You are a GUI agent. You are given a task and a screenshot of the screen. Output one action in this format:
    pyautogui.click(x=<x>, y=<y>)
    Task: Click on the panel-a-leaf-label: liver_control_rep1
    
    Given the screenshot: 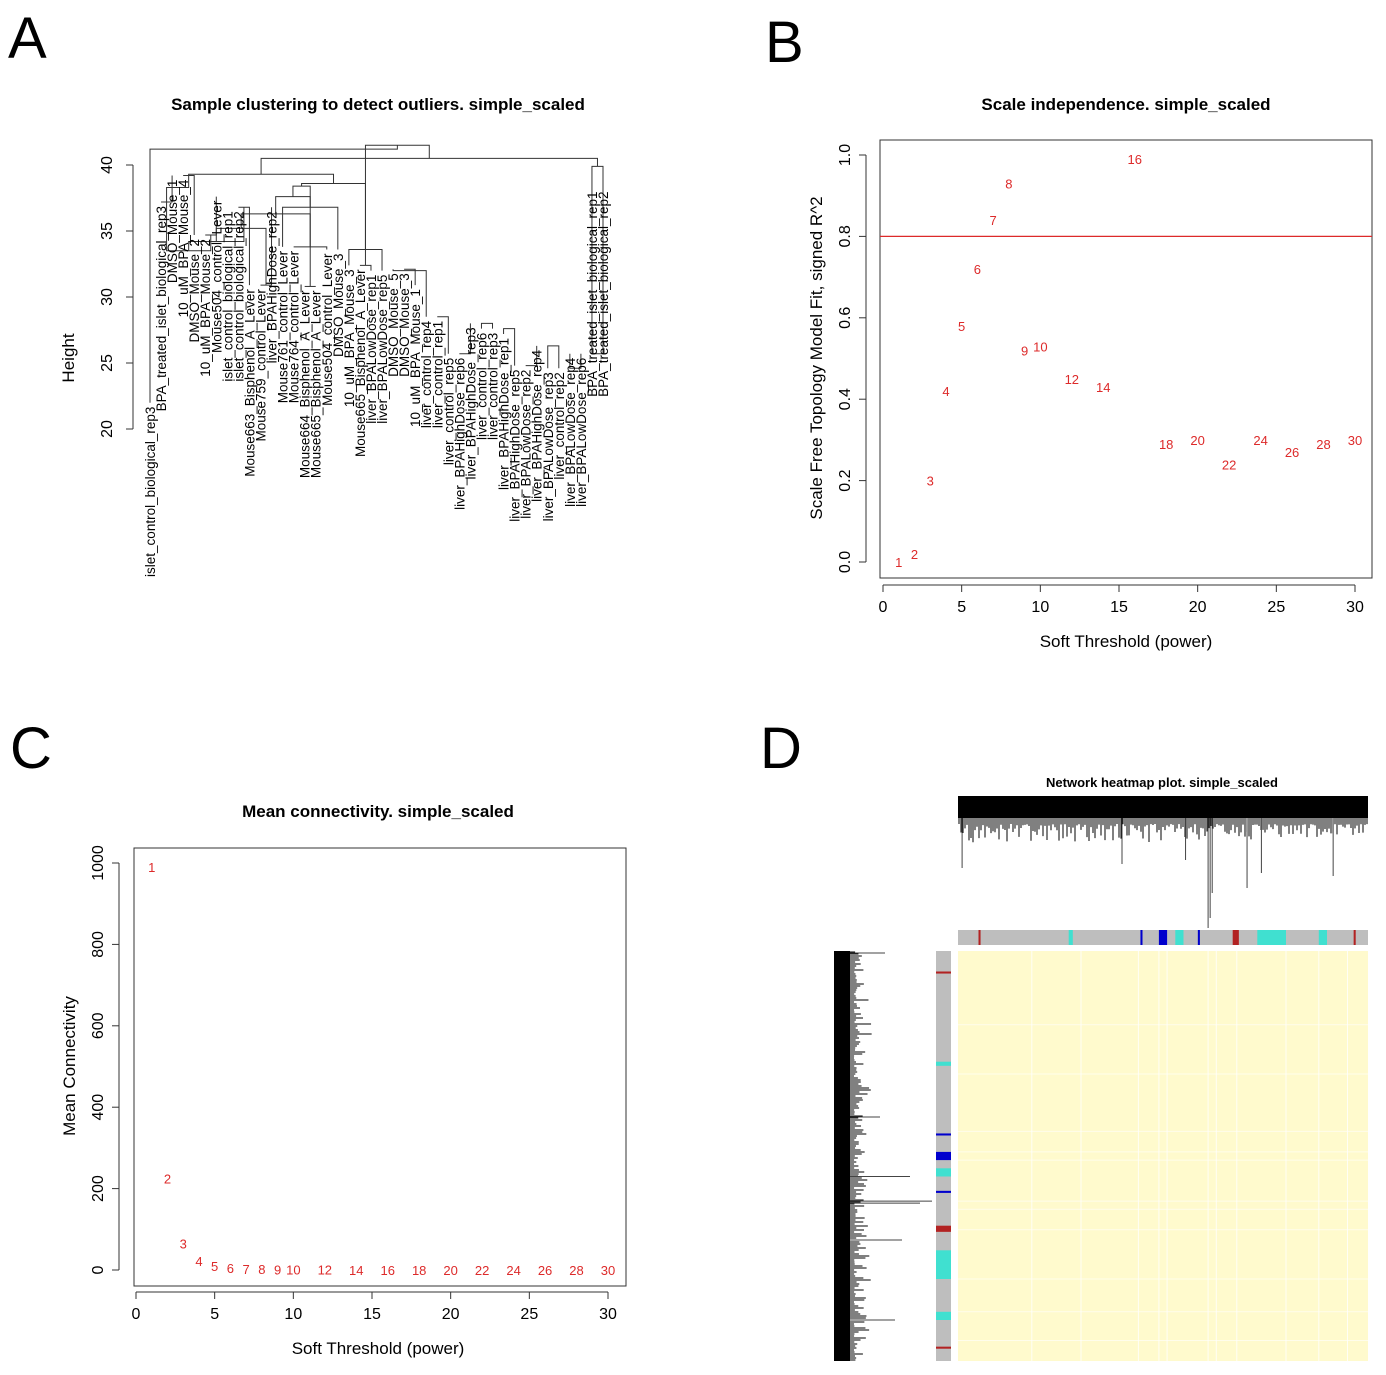 What is the action you would take?
    pyautogui.click(x=437, y=374)
    